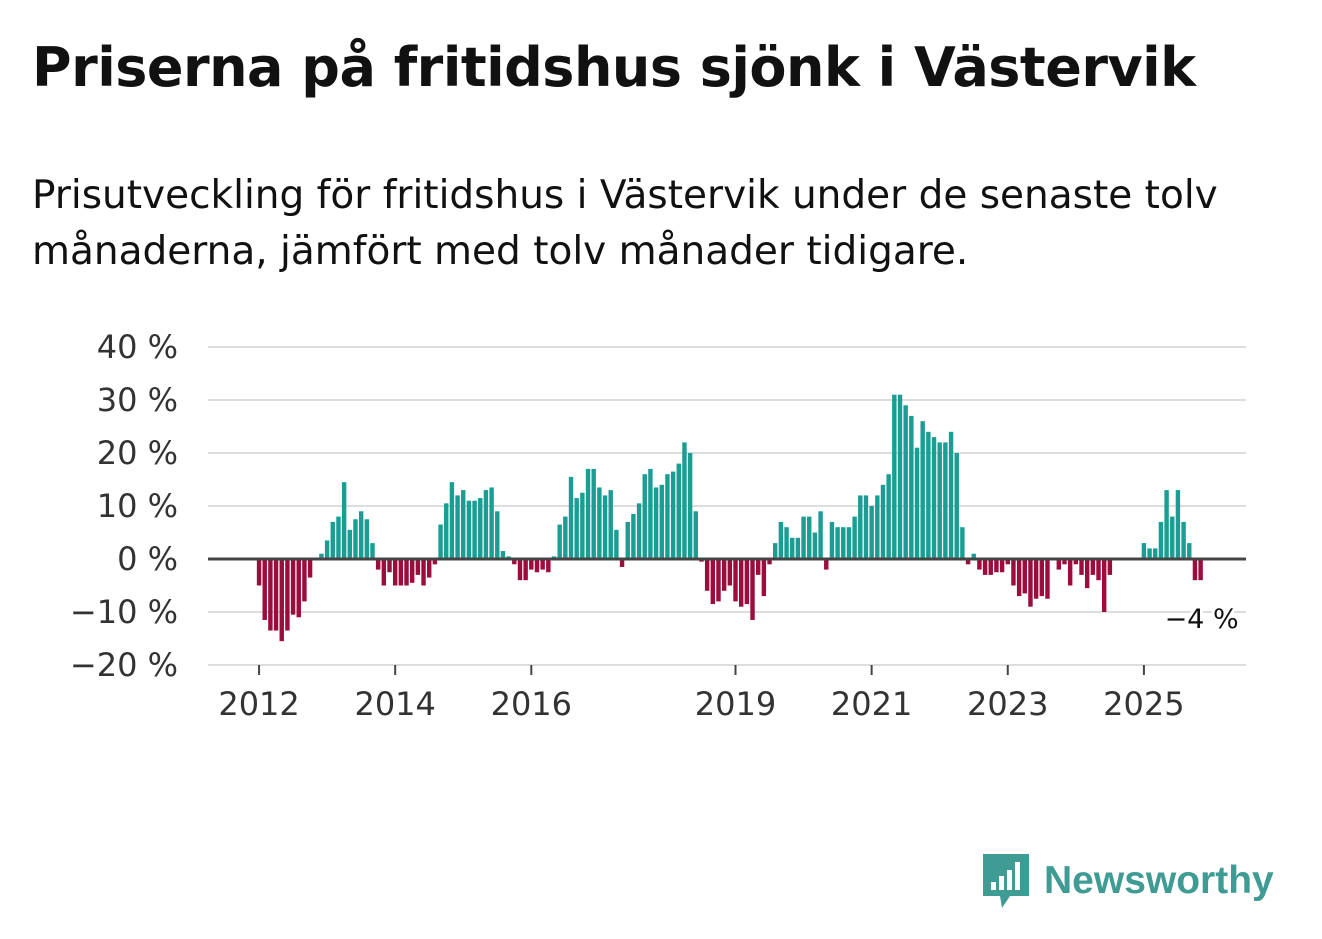  I want to click on x-tick-label: 2019, so click(735, 704).